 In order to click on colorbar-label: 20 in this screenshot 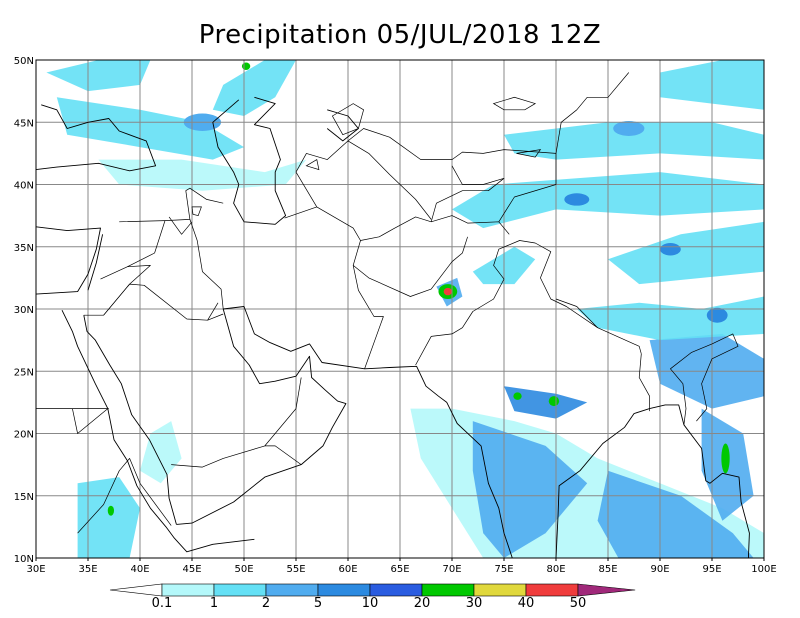, I will do `click(422, 603)`.